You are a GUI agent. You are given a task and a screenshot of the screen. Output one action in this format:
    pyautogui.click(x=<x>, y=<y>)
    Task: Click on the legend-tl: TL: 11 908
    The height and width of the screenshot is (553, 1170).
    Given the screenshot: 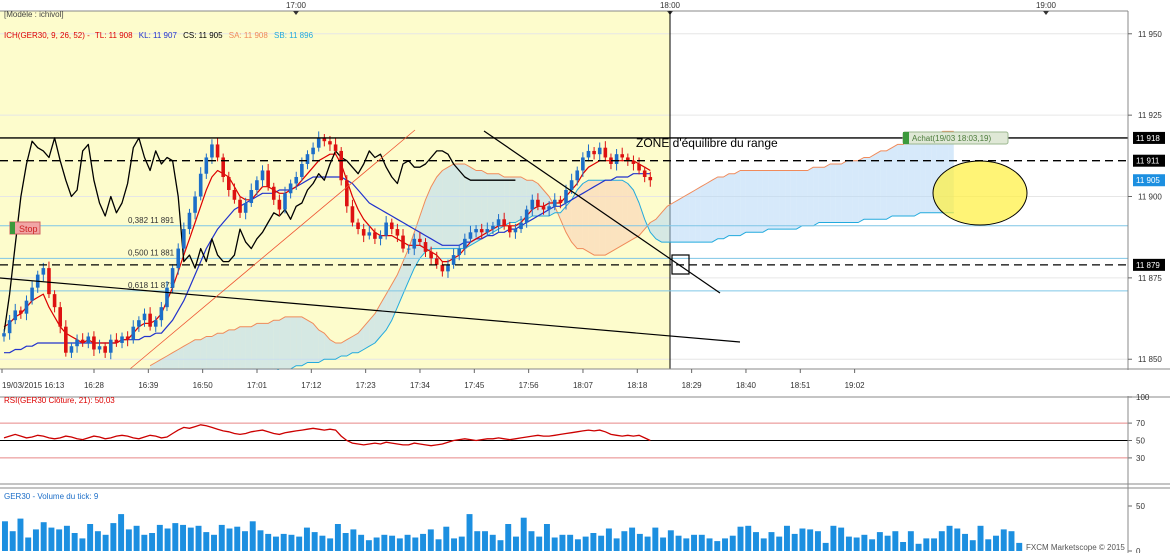 What is the action you would take?
    pyautogui.click(x=114, y=35)
    